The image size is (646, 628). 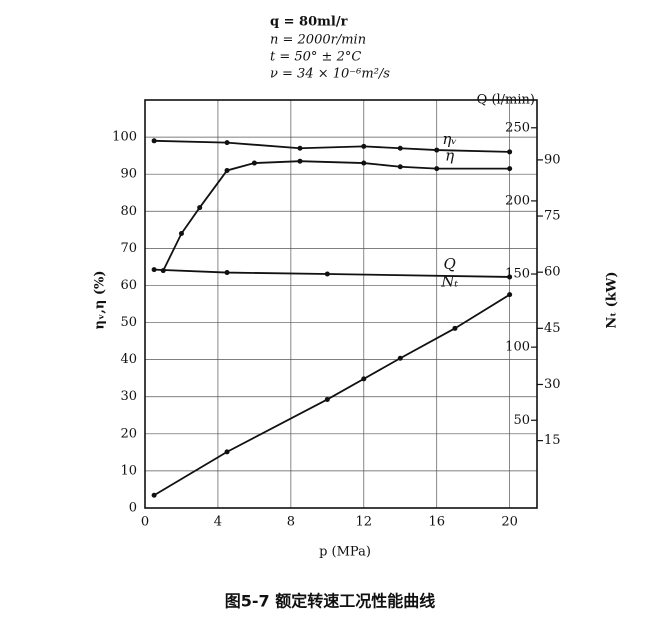 I want to click on param: ν = 34 × 10⁻⁶m²/s, so click(x=330, y=74).